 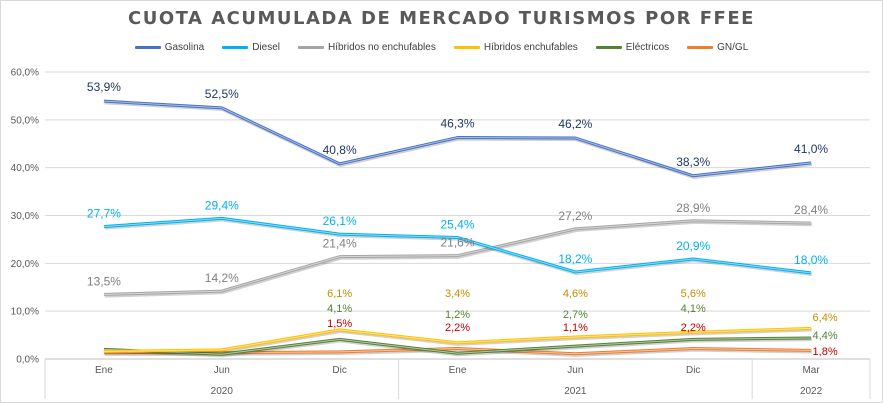 I want to click on series-line-highlight-electricos, so click(x=457, y=346).